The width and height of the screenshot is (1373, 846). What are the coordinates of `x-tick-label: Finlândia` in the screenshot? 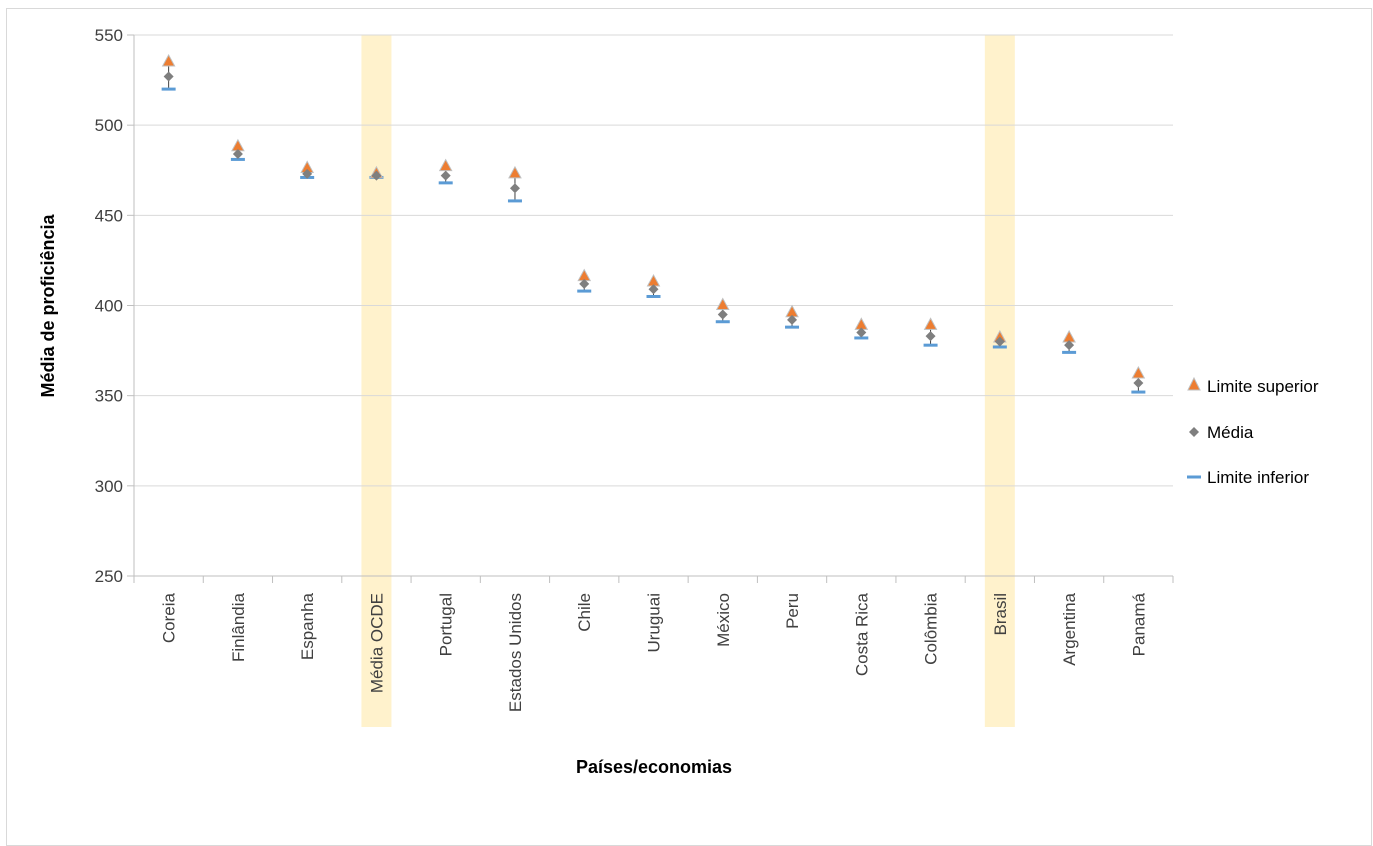 It's located at (238, 627).